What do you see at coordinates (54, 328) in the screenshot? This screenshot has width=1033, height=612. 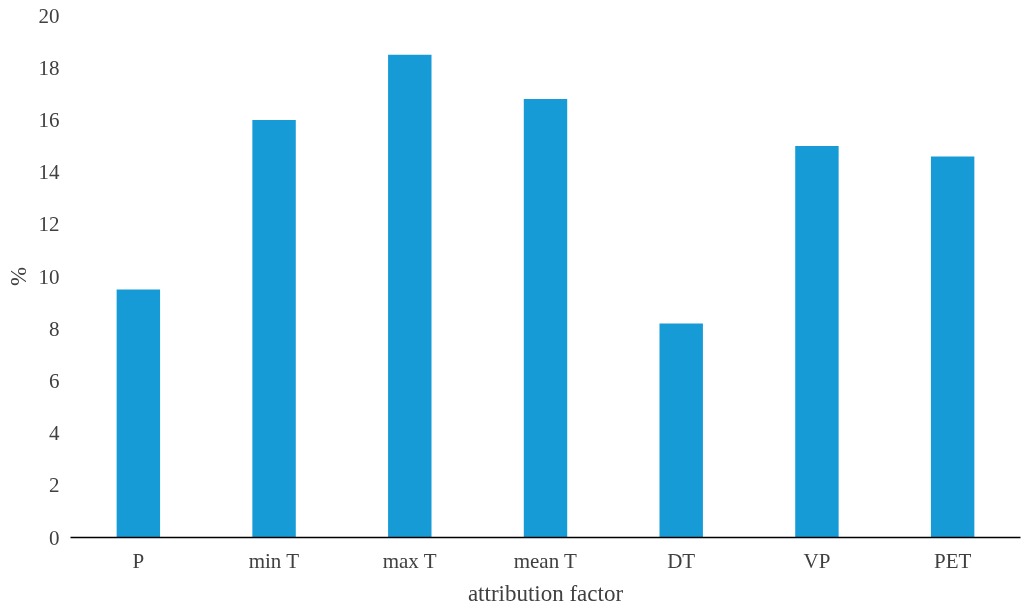 I see `y-tick-label: 8` at bounding box center [54, 328].